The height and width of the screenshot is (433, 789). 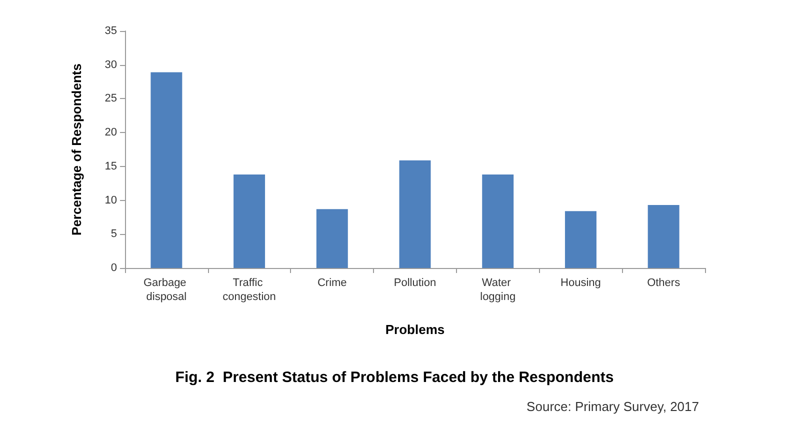 I want to click on y-tick-label: 35, so click(x=110, y=31).